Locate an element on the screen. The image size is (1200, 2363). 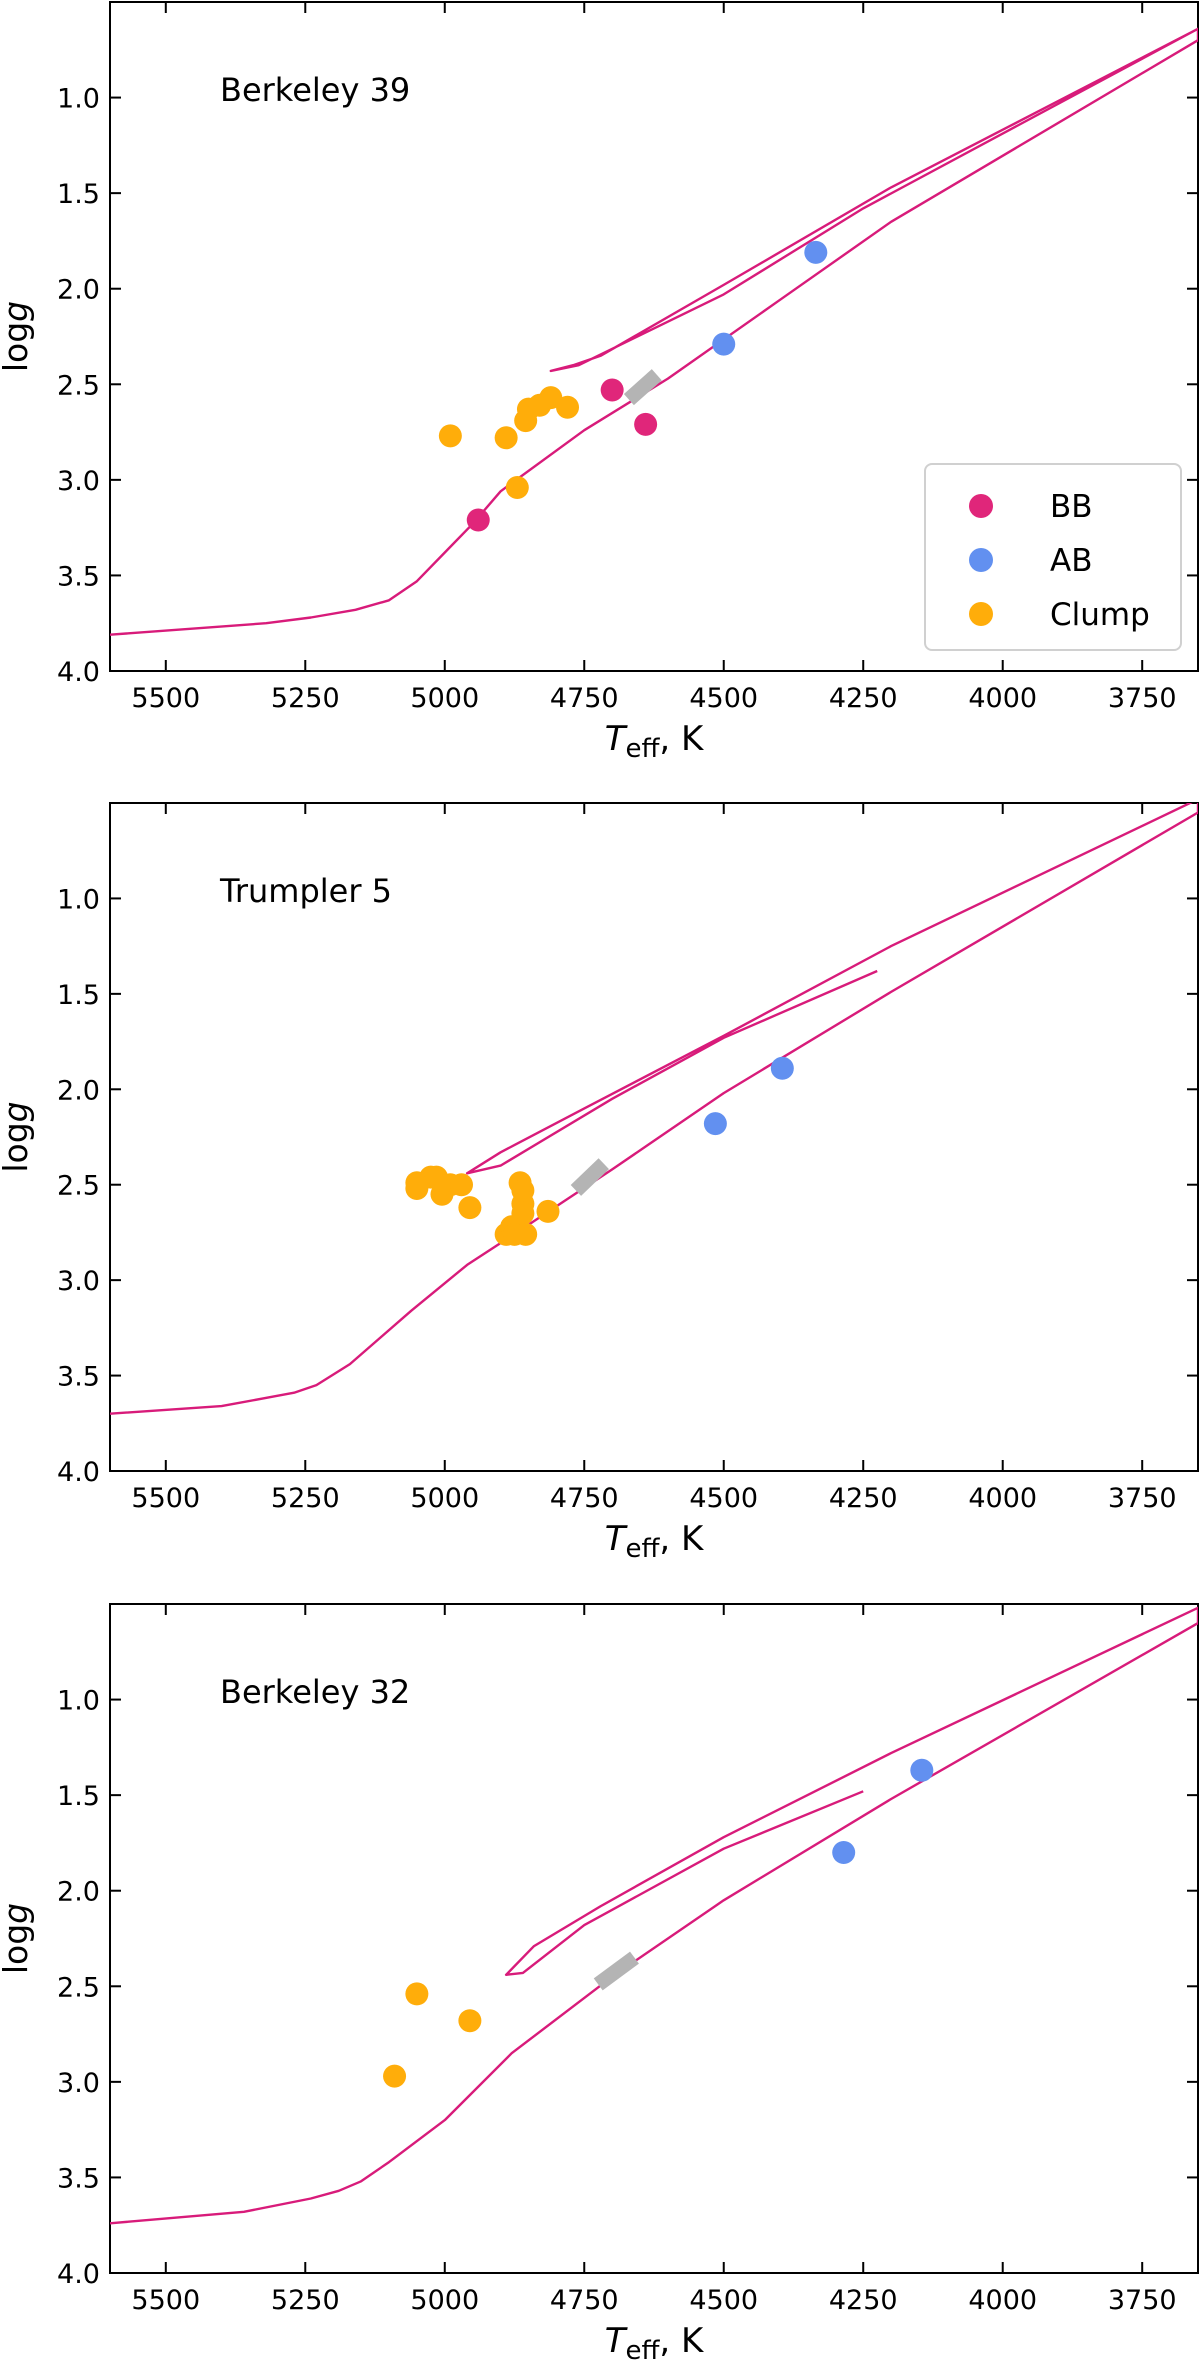
panel-1-ylabel: logg is located at coordinates (17, 336).